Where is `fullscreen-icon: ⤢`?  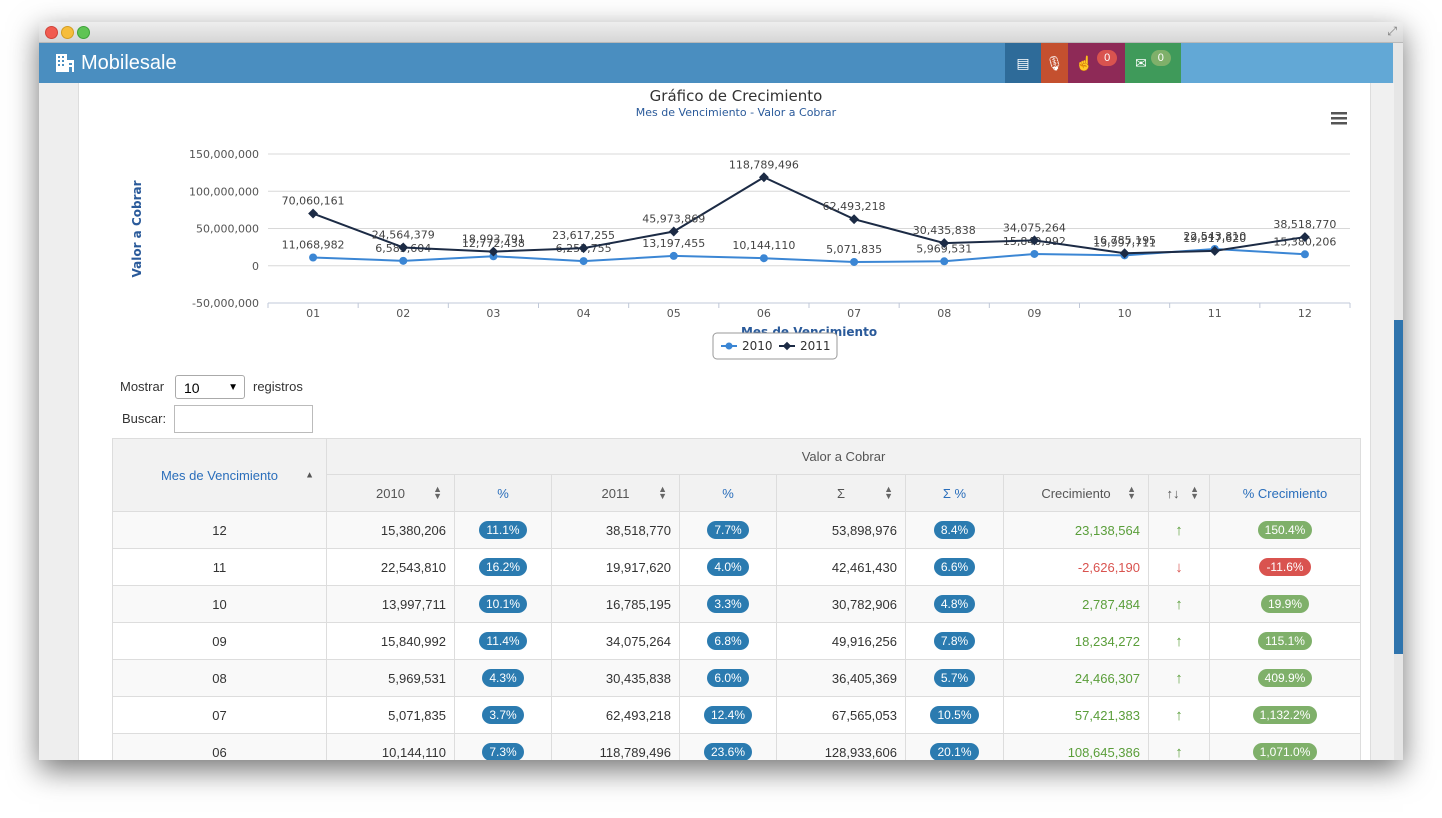
fullscreen-icon: ⤢ is located at coordinates (1392, 31).